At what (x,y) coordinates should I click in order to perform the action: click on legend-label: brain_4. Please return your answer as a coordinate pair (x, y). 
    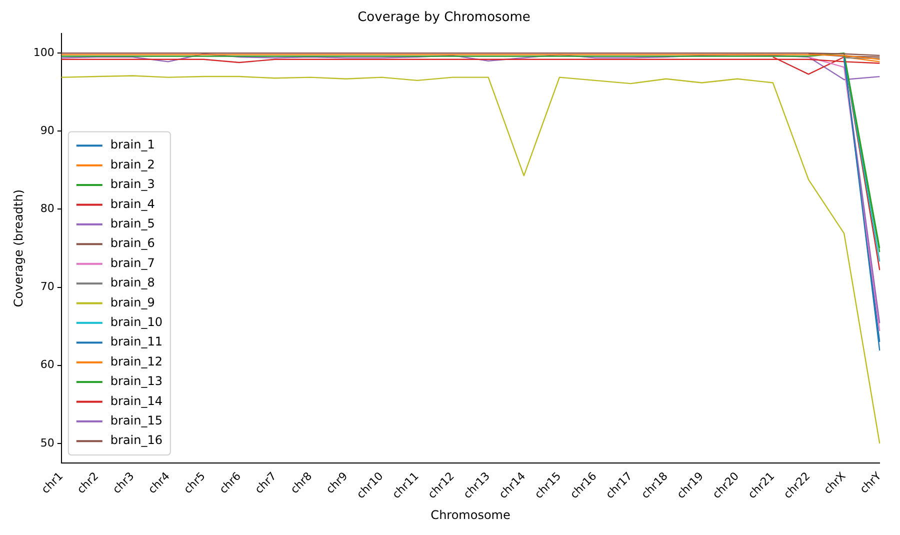
    Looking at the image, I should click on (132, 203).